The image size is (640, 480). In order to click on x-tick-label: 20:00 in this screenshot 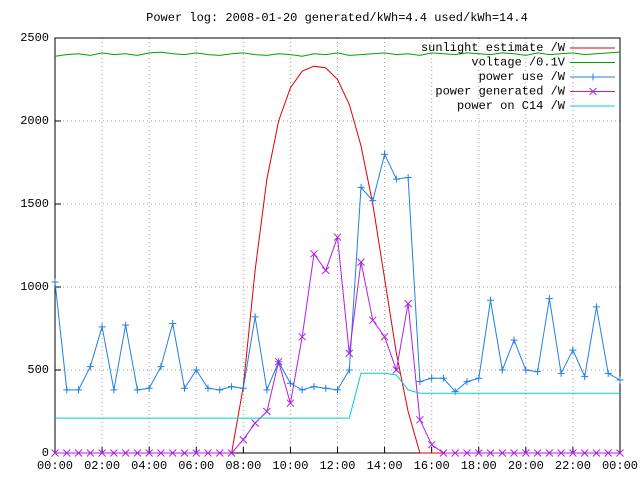, I will do `click(526, 466)`.